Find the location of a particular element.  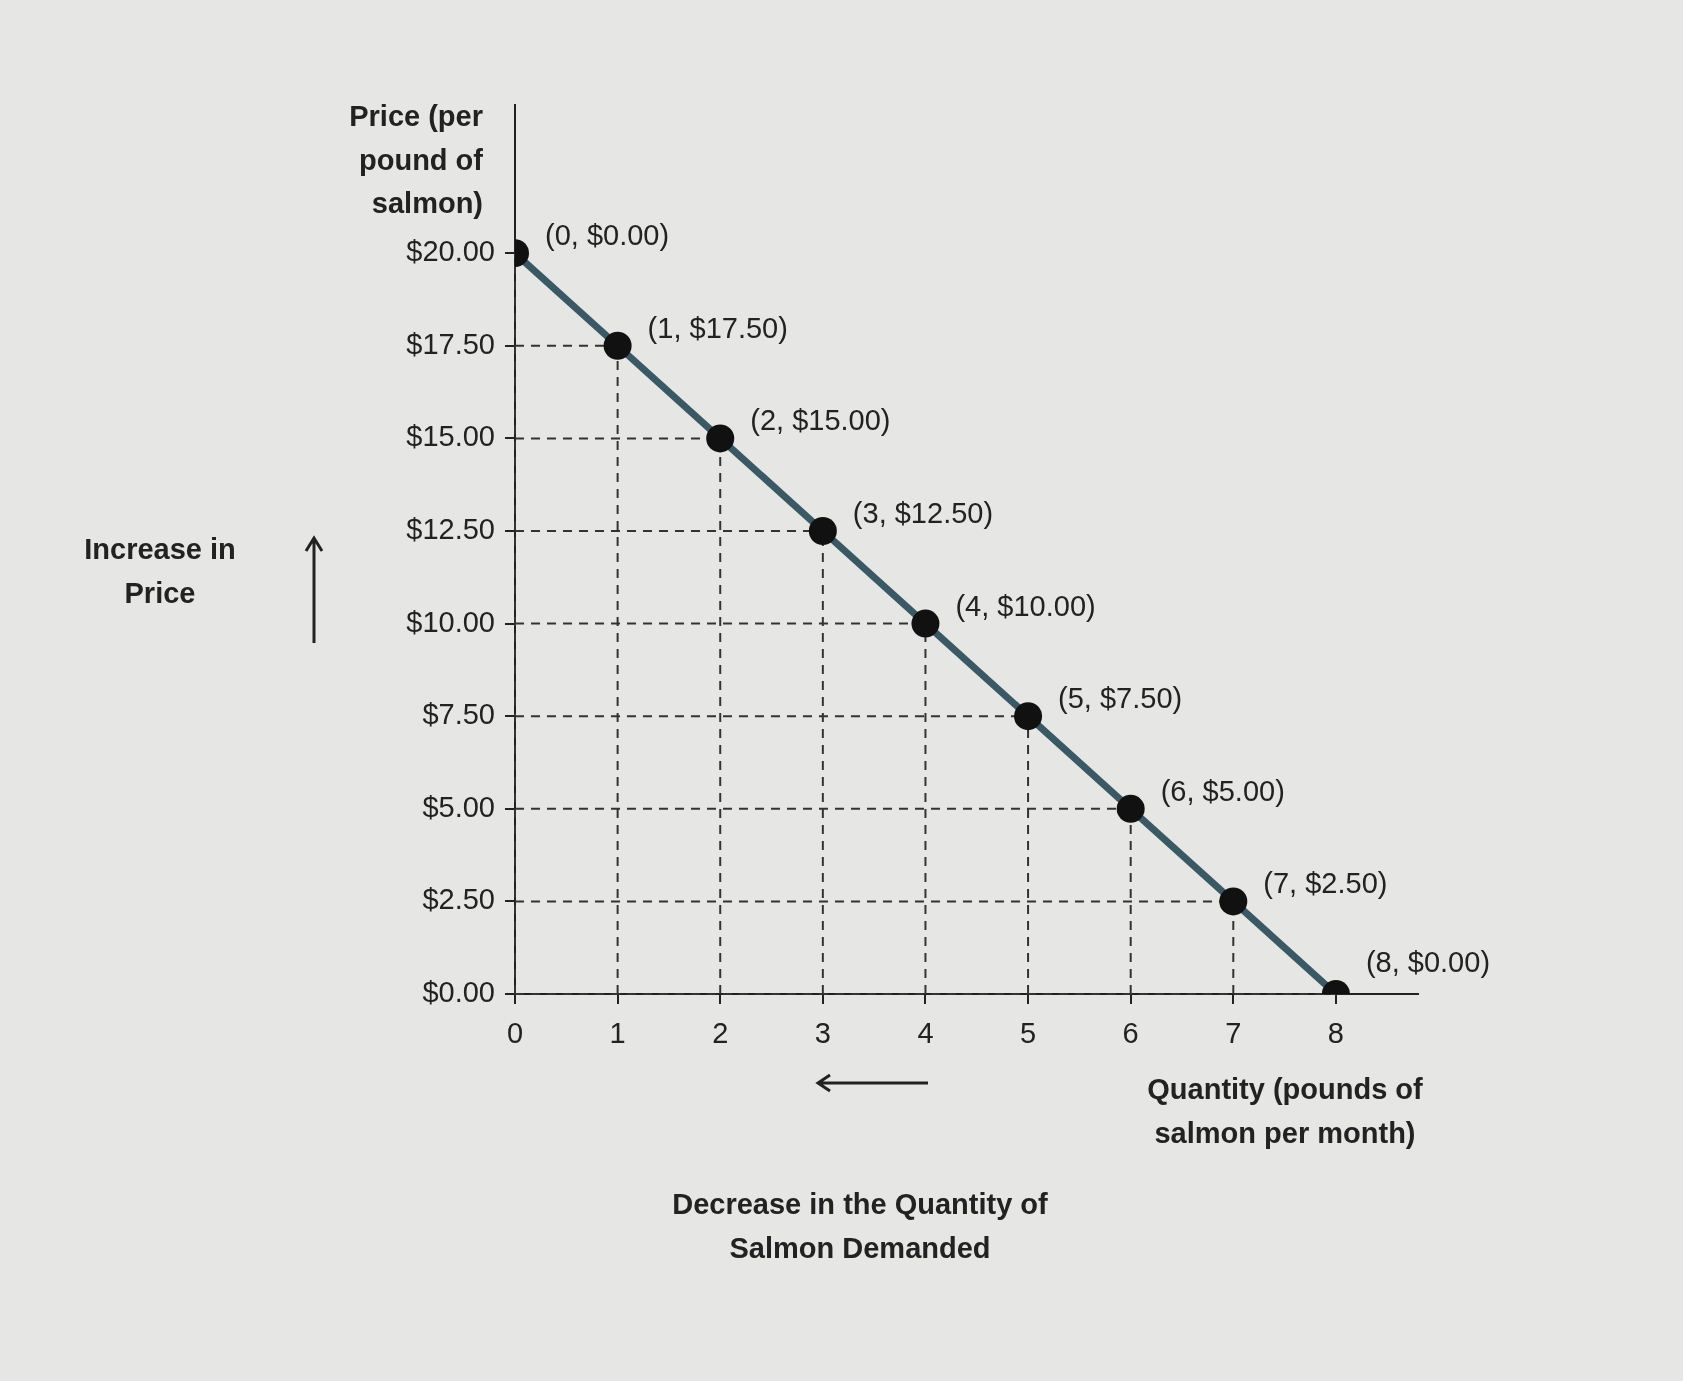

data-label: (5, $7.50) is located at coordinates (1120, 698).